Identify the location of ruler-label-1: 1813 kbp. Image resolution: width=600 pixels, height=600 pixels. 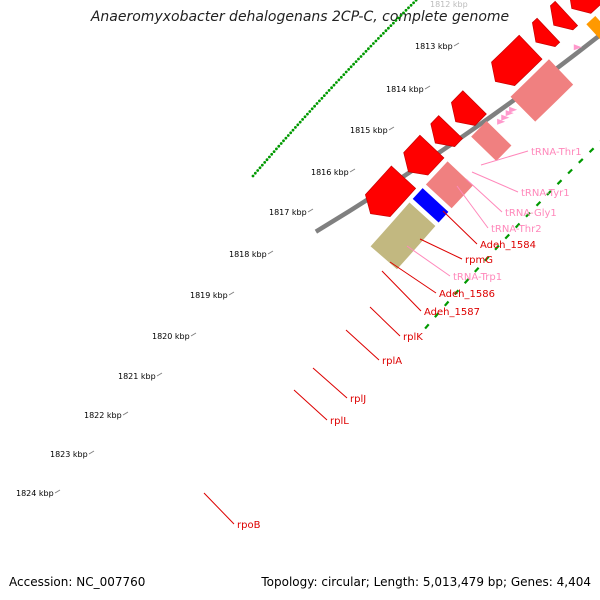
(434, 46).